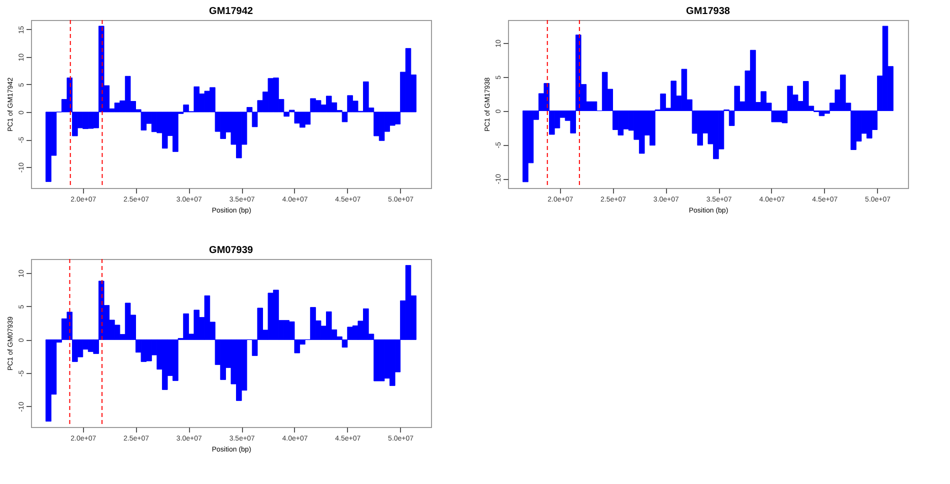  What do you see at coordinates (231, 250) in the screenshot?
I see `chart-title: GM07939` at bounding box center [231, 250].